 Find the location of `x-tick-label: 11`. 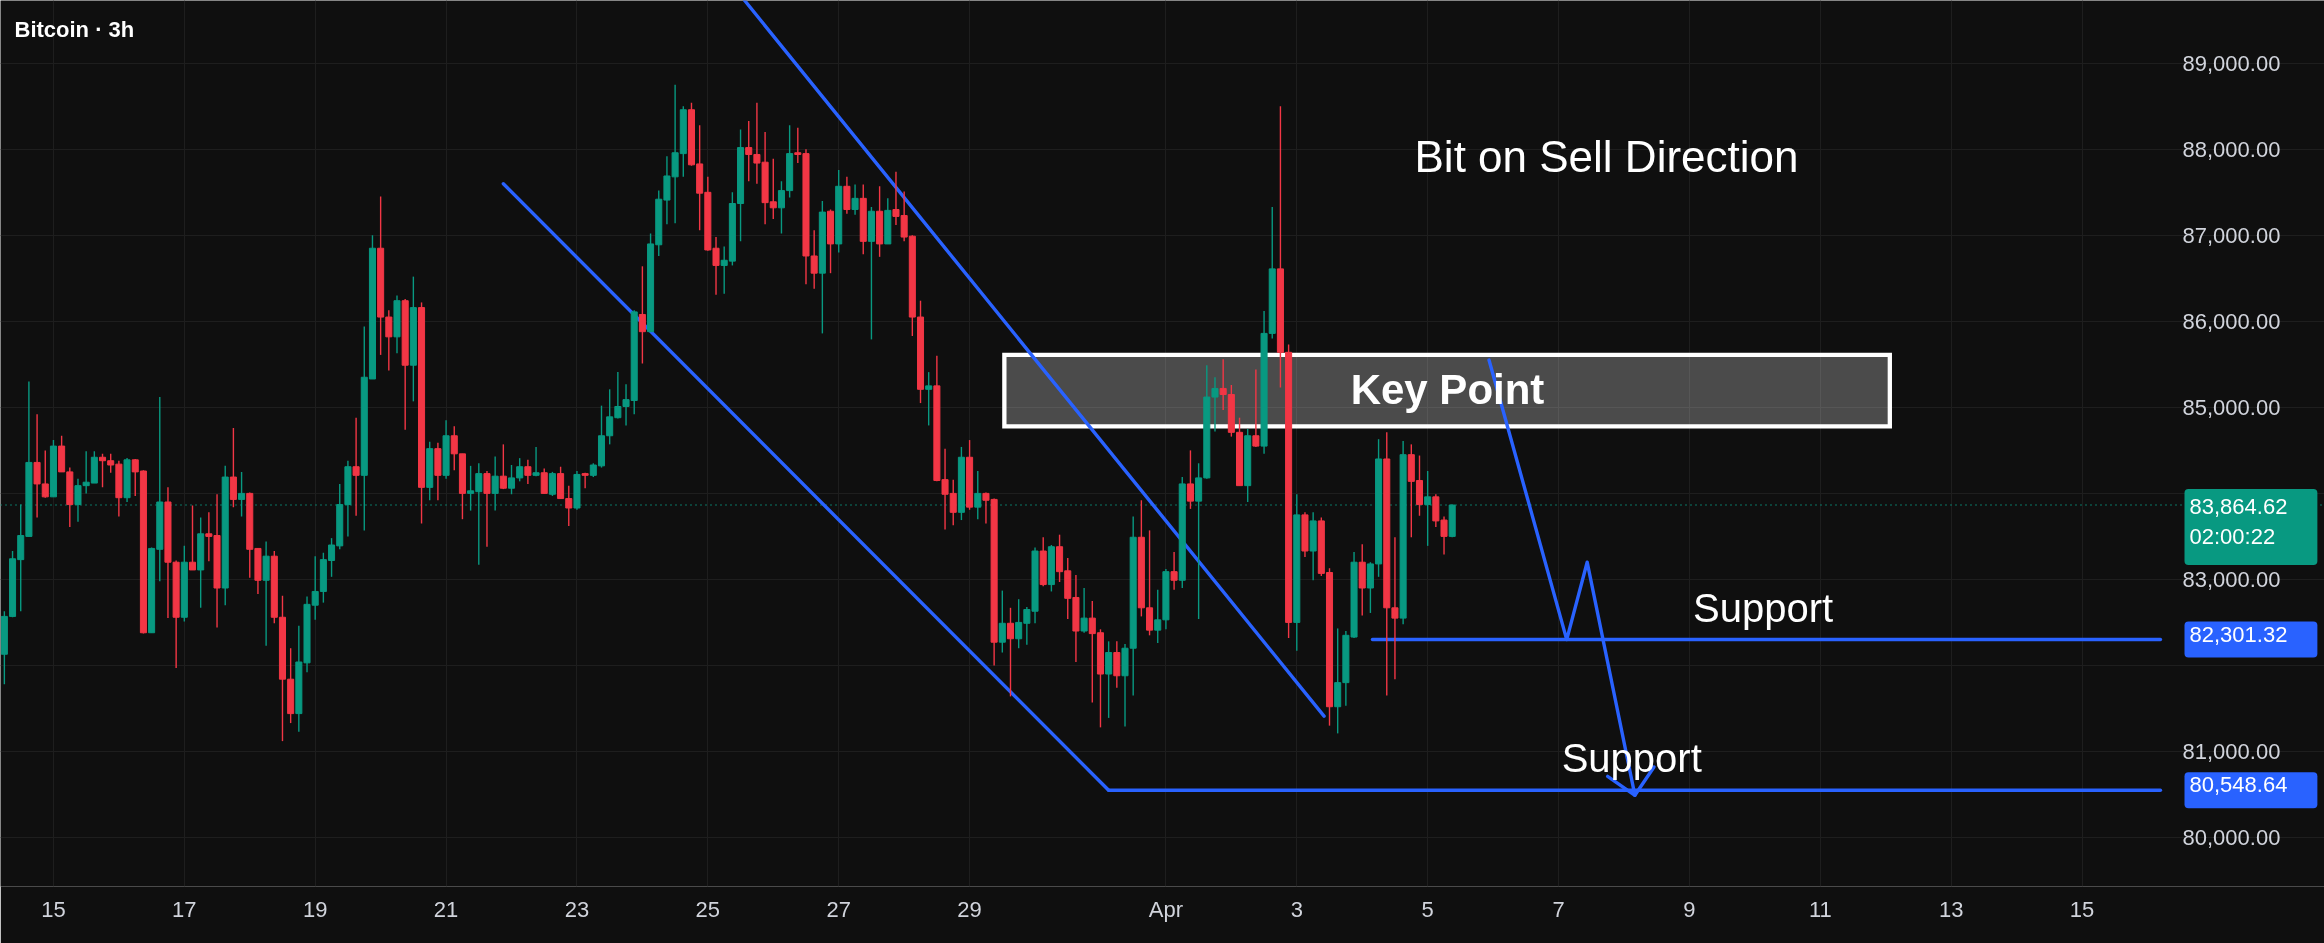

x-tick-label: 11 is located at coordinates (1820, 909).